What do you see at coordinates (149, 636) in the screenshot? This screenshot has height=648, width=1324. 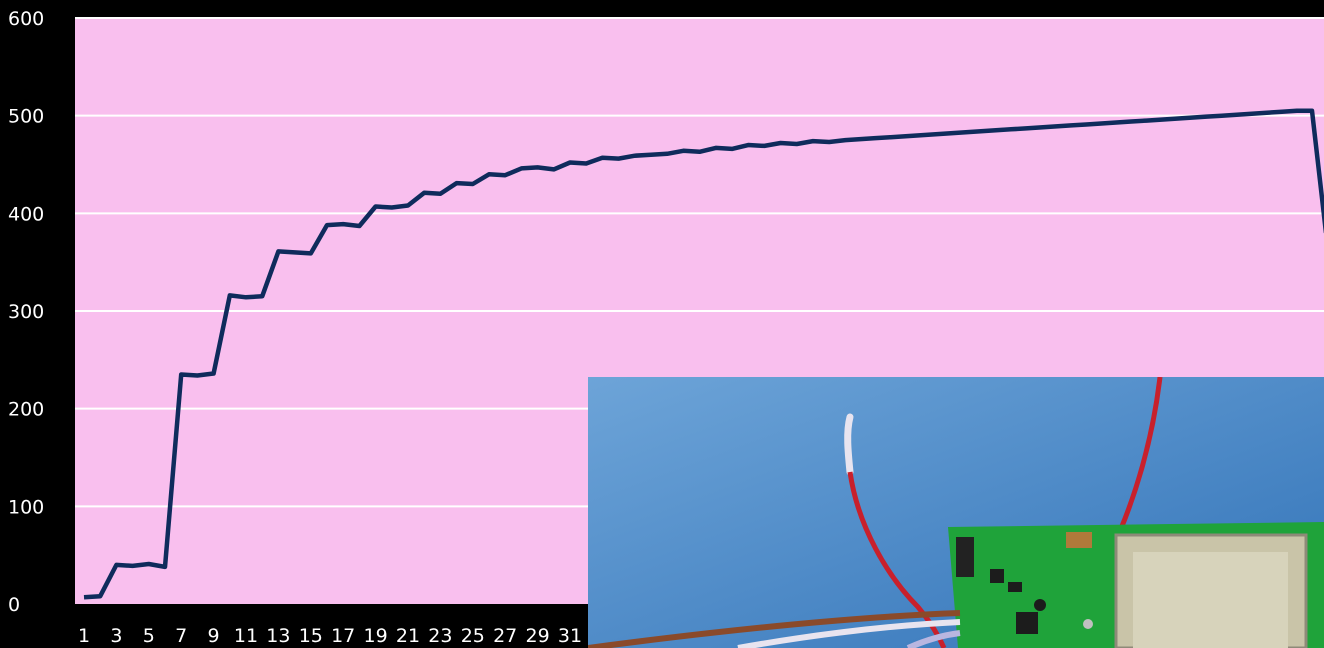 I see `x-tick-label: 5` at bounding box center [149, 636].